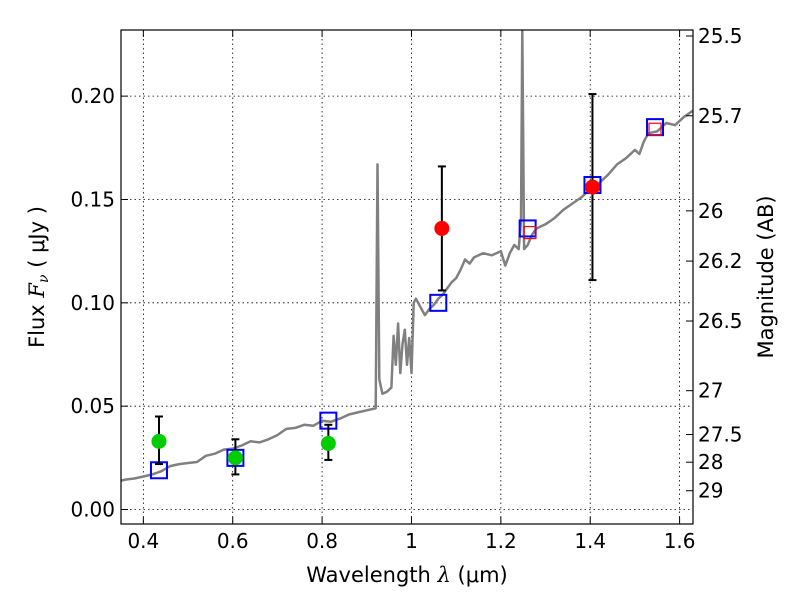  I want to click on y2-tick-label: 26.2, so click(720, 261).